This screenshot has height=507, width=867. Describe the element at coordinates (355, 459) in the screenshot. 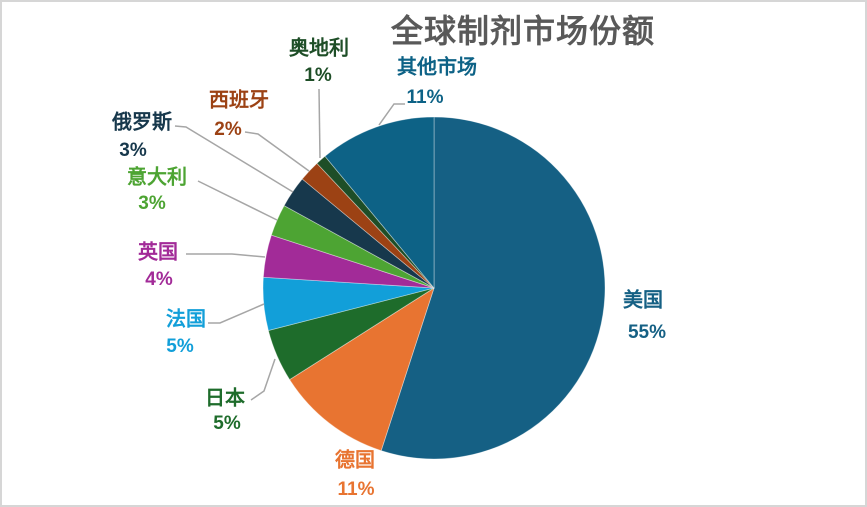

I see `slice-name-1: 德国` at that location.